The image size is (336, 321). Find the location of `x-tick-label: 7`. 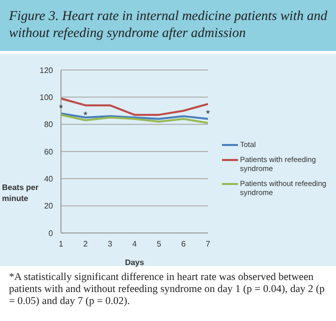

x-tick-label: 7 is located at coordinates (208, 244).